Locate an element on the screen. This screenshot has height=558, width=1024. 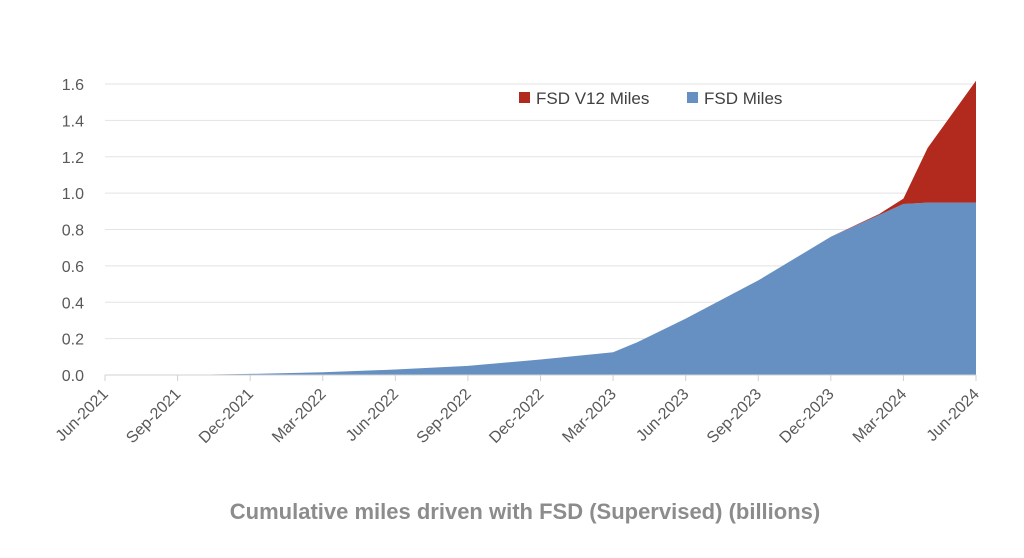
x-tick-label: Jun-2024 is located at coordinates (953, 415).